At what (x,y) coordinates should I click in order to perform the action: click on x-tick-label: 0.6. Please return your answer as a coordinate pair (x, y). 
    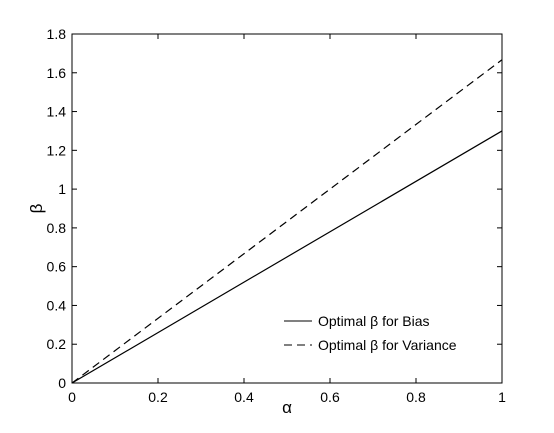
    Looking at the image, I should click on (330, 397).